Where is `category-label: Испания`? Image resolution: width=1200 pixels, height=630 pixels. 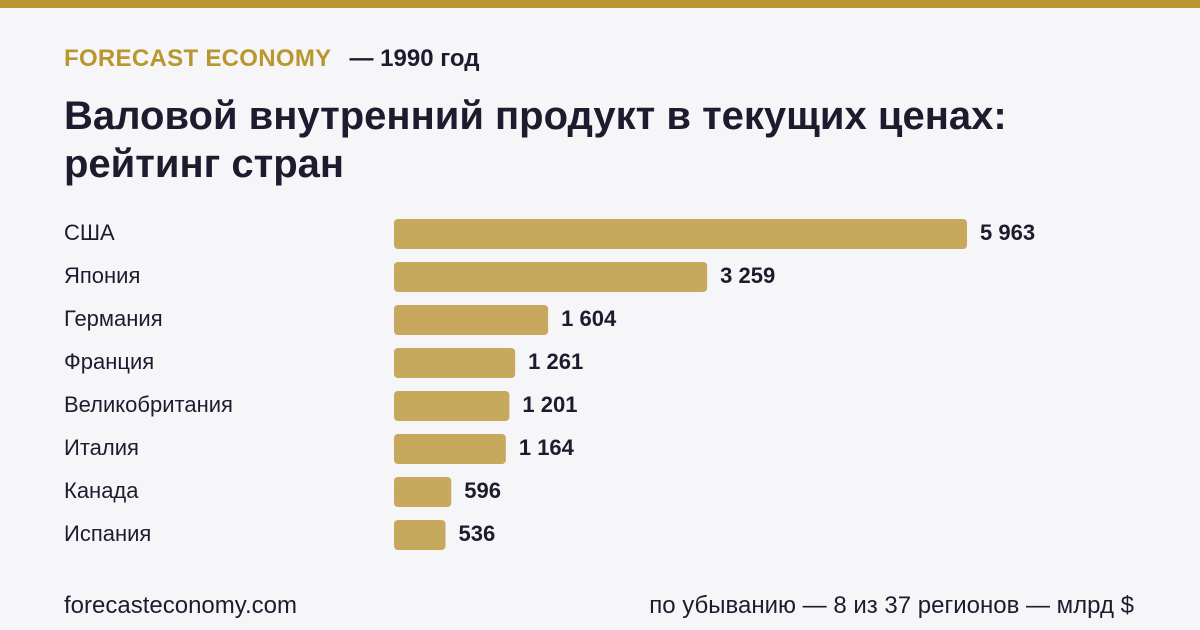 category-label: Испания is located at coordinates (107, 533).